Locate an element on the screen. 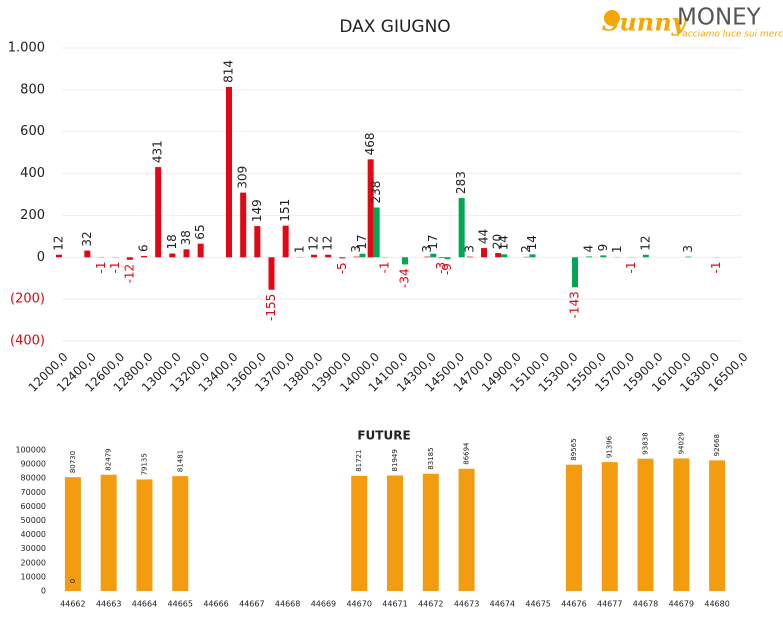 The image size is (783, 618). data-label: 92668 is located at coordinates (717, 445).